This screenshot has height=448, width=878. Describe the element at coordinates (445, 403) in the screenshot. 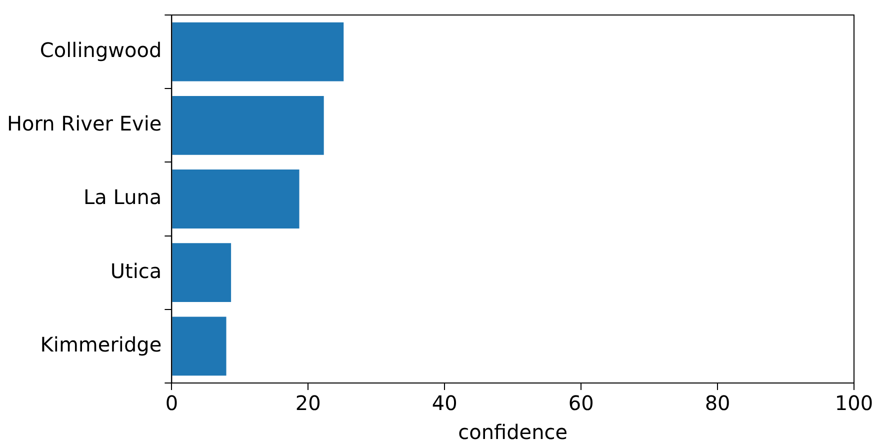

I see `x-tick-label: 40` at that location.